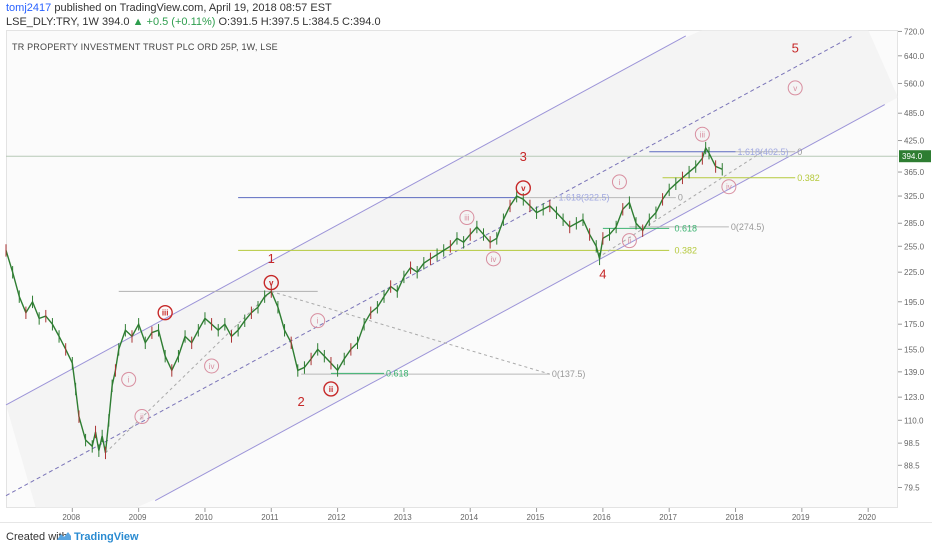 This screenshot has height=551, width=932. What do you see at coordinates (64, 536) in the screenshot?
I see `tradingview-logo-icon` at bounding box center [64, 536].